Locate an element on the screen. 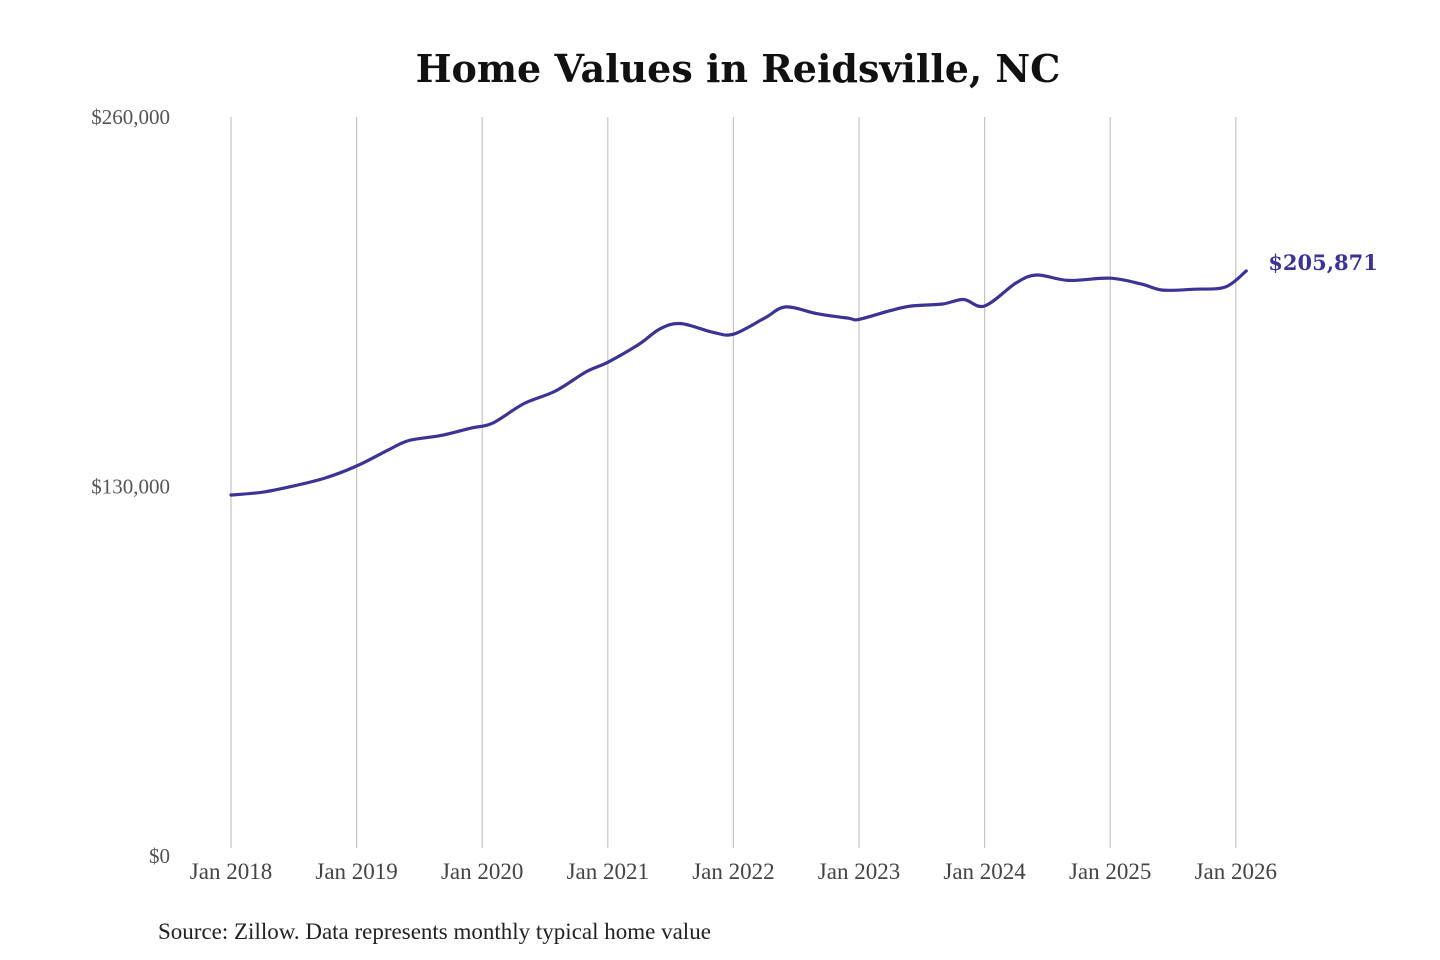  y-axis-ticks: $0 $130,000 $260,000 is located at coordinates (130, 486).